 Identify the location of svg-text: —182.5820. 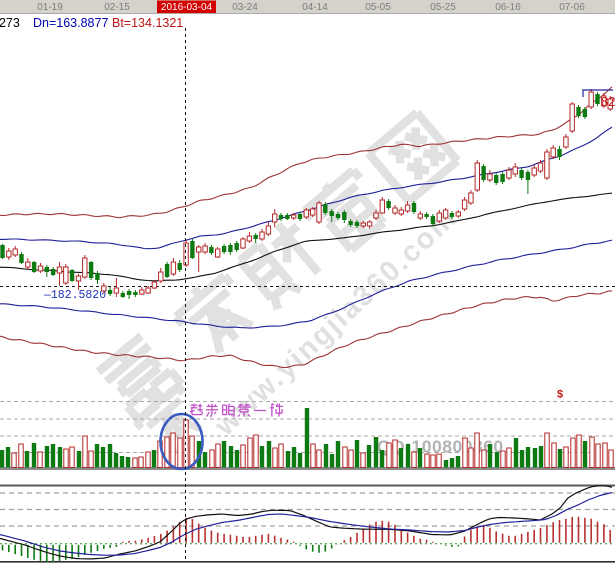
(74, 295).